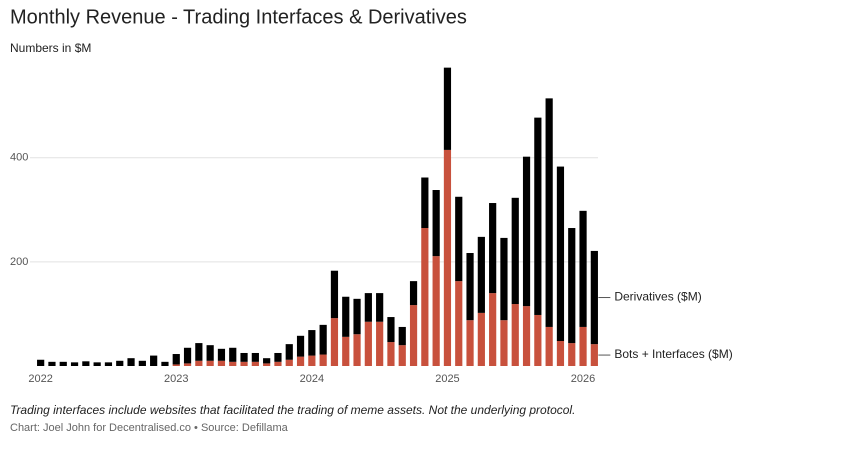 This screenshot has width=860, height=450. I want to click on x-tick-label: 2024, so click(312, 379).